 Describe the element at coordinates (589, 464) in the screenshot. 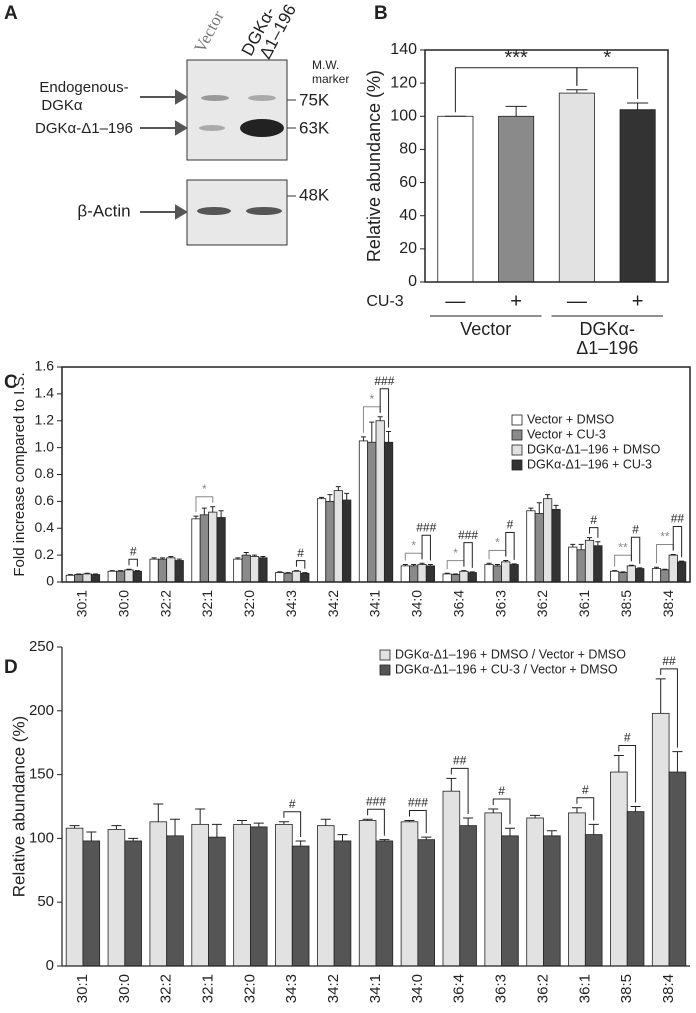

I see `legend-label: DGKα-Δ1–196 + CU-3` at that location.